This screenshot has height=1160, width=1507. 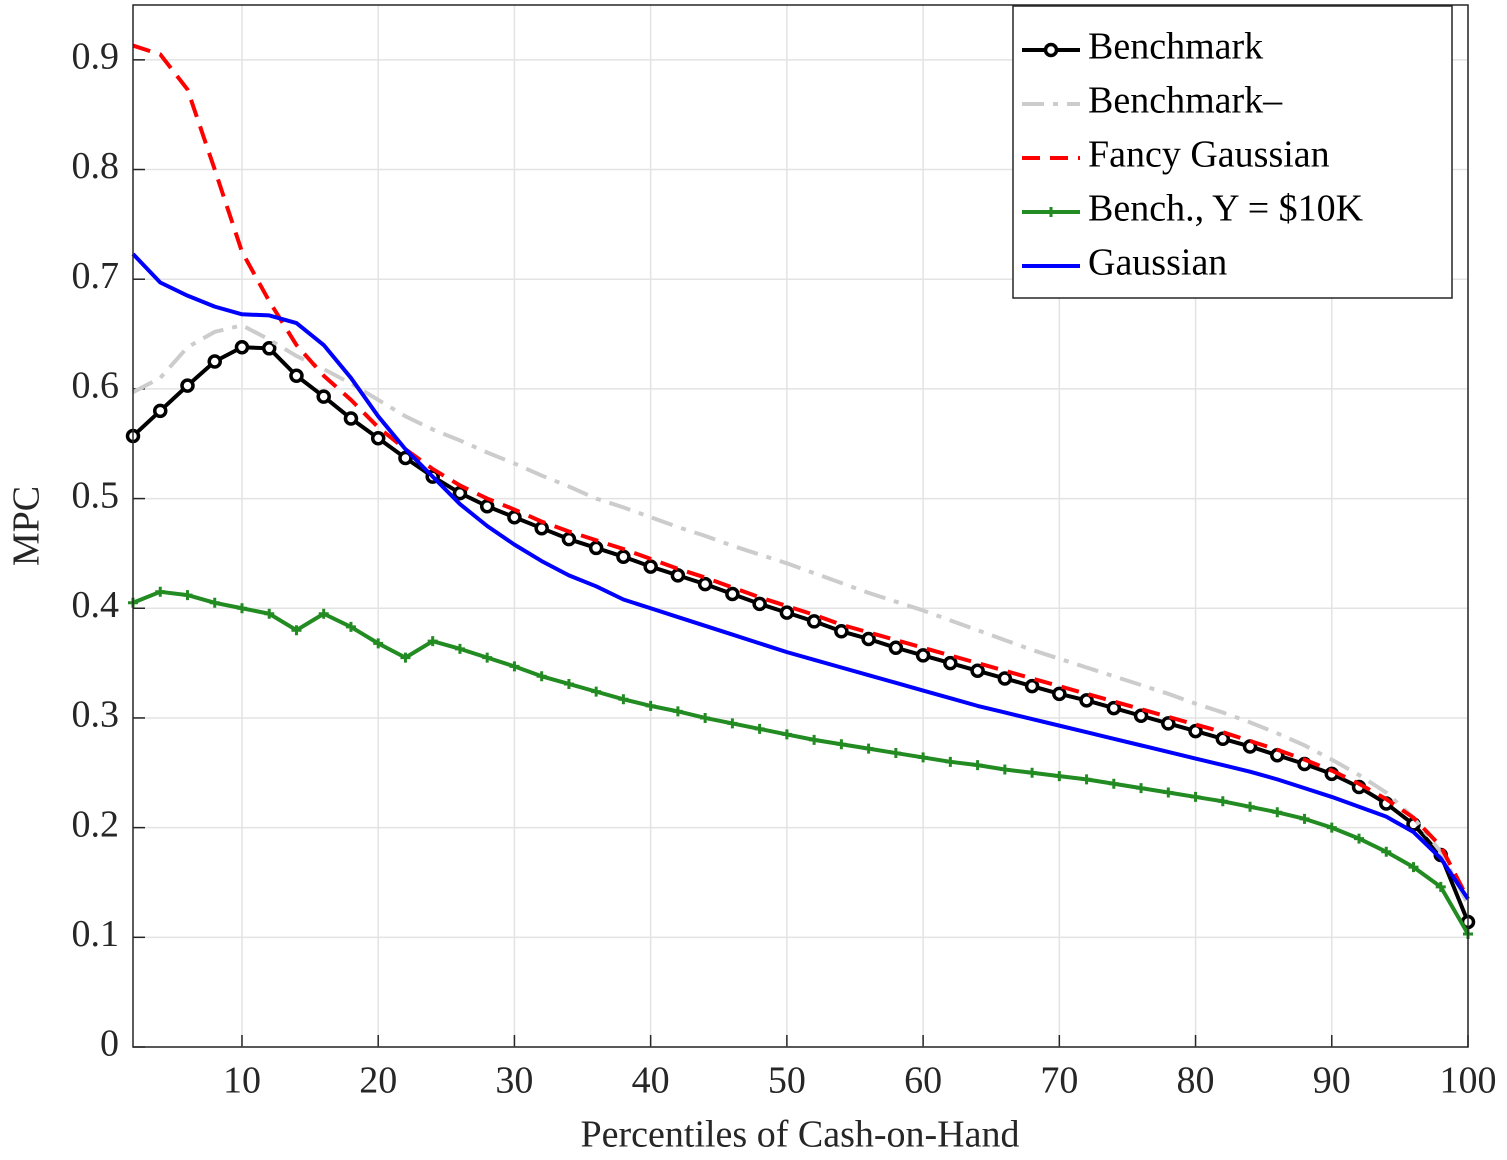 I want to click on x-tick-label: 50, so click(x=787, y=1081).